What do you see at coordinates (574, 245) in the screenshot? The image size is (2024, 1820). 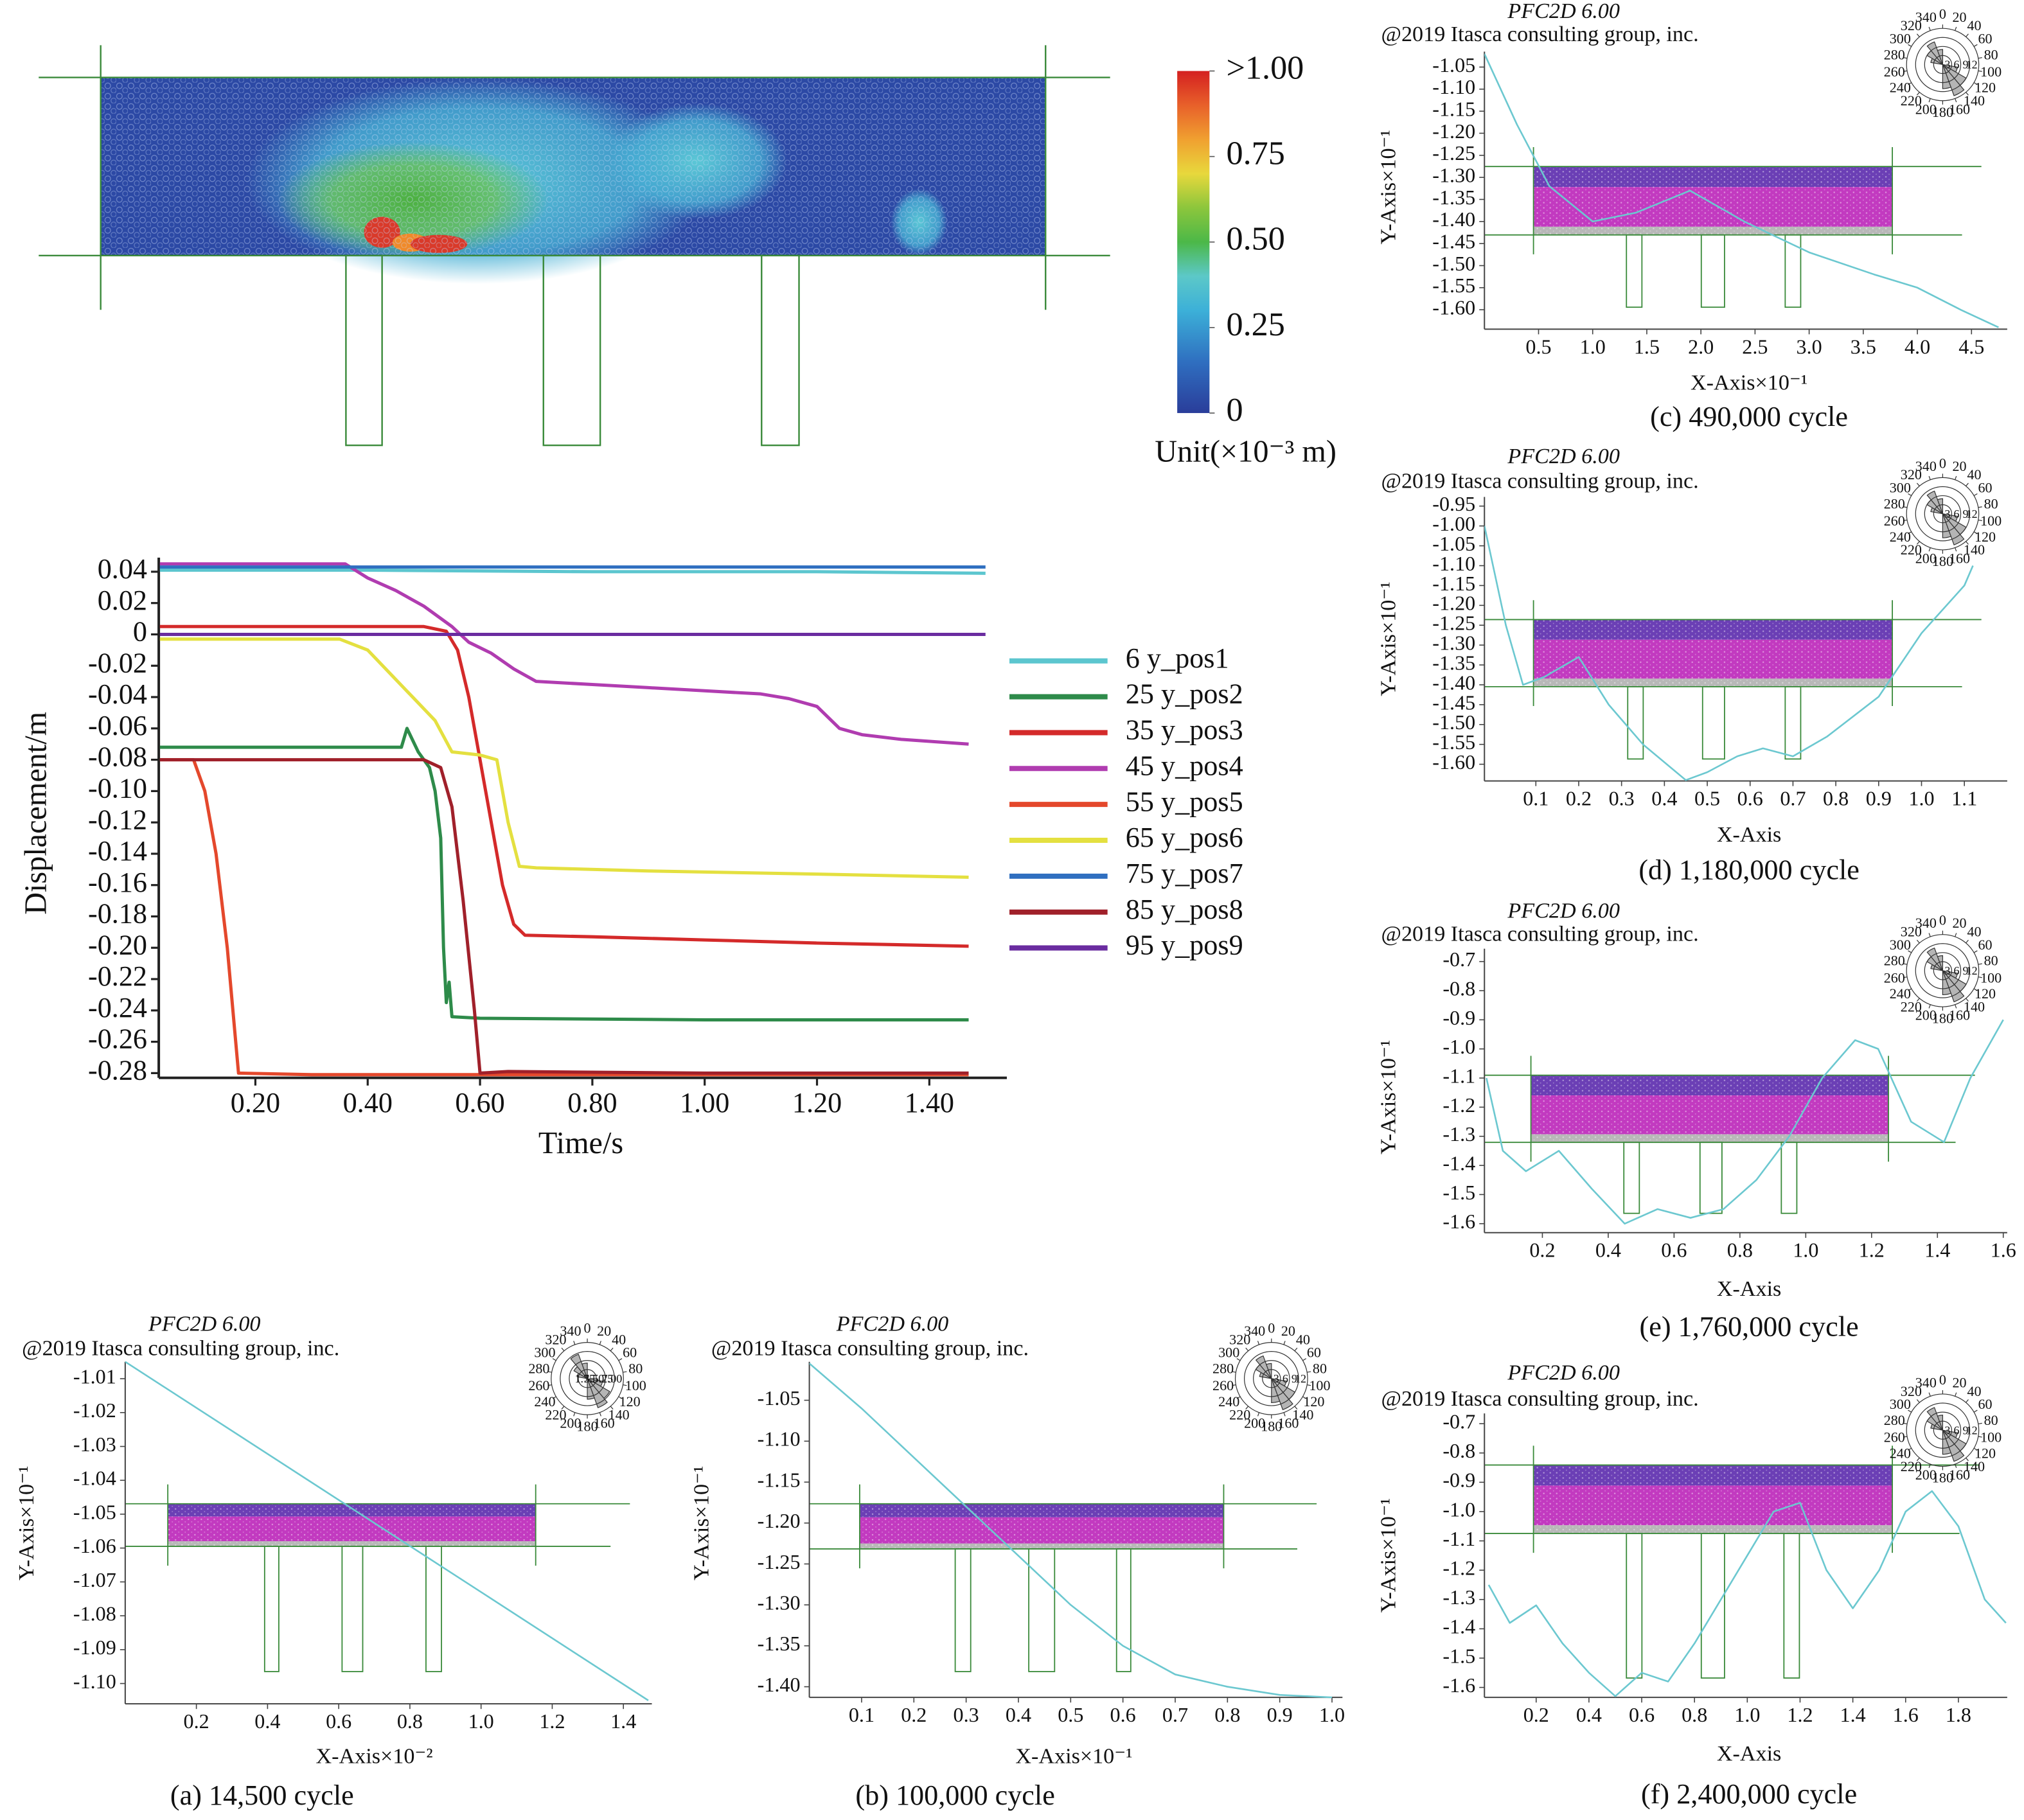 I see `boundaries` at bounding box center [574, 245].